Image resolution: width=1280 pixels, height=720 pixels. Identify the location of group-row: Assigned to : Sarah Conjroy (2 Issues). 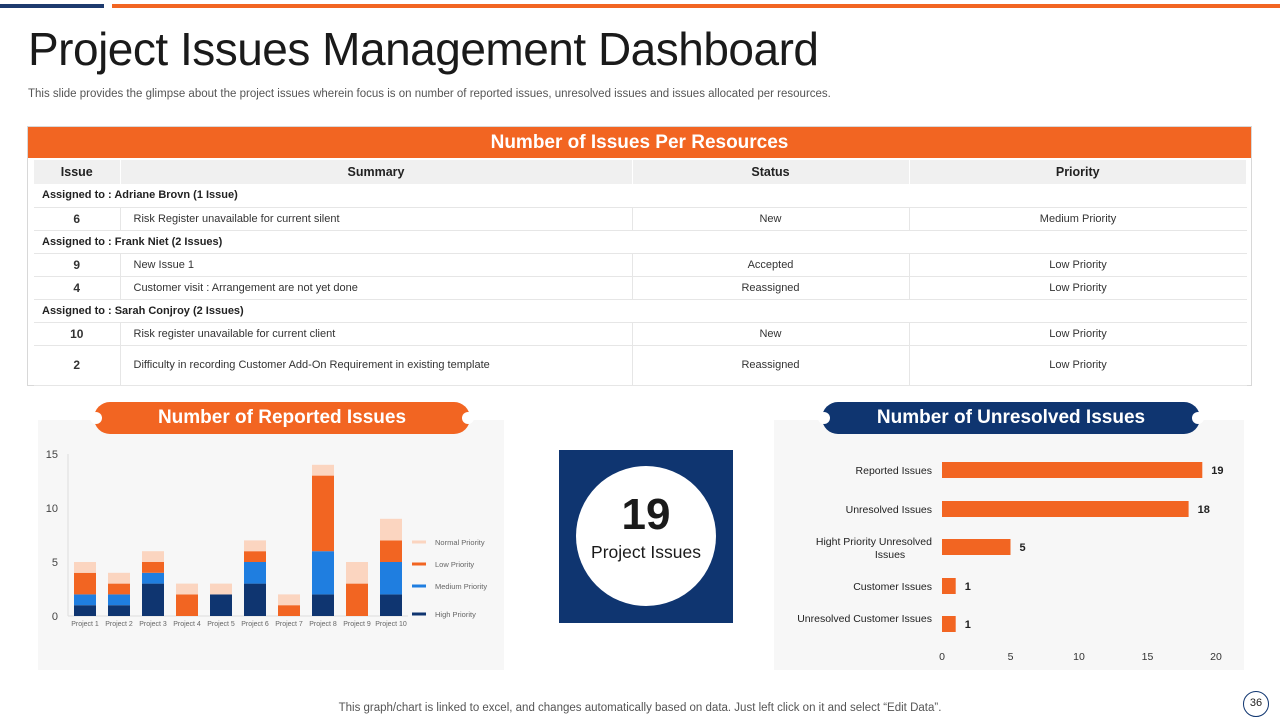
(640, 311).